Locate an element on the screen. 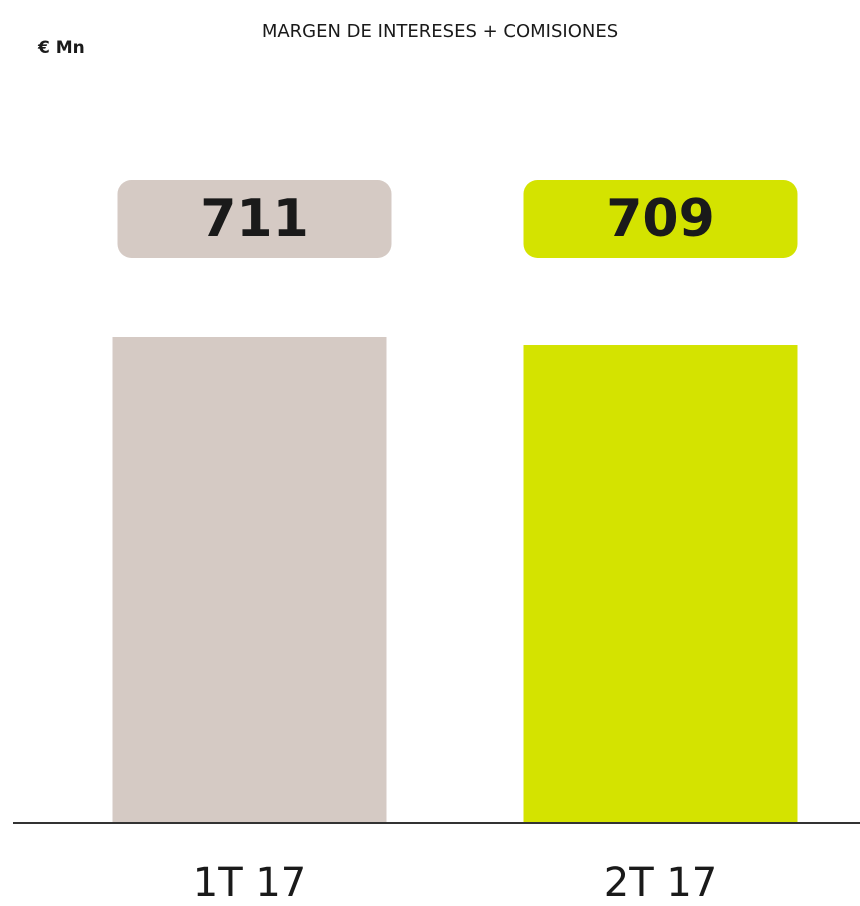 The width and height of the screenshot is (860, 906). chart-title: MARGEN DE INTERESES + COMISIONES is located at coordinates (440, 31).